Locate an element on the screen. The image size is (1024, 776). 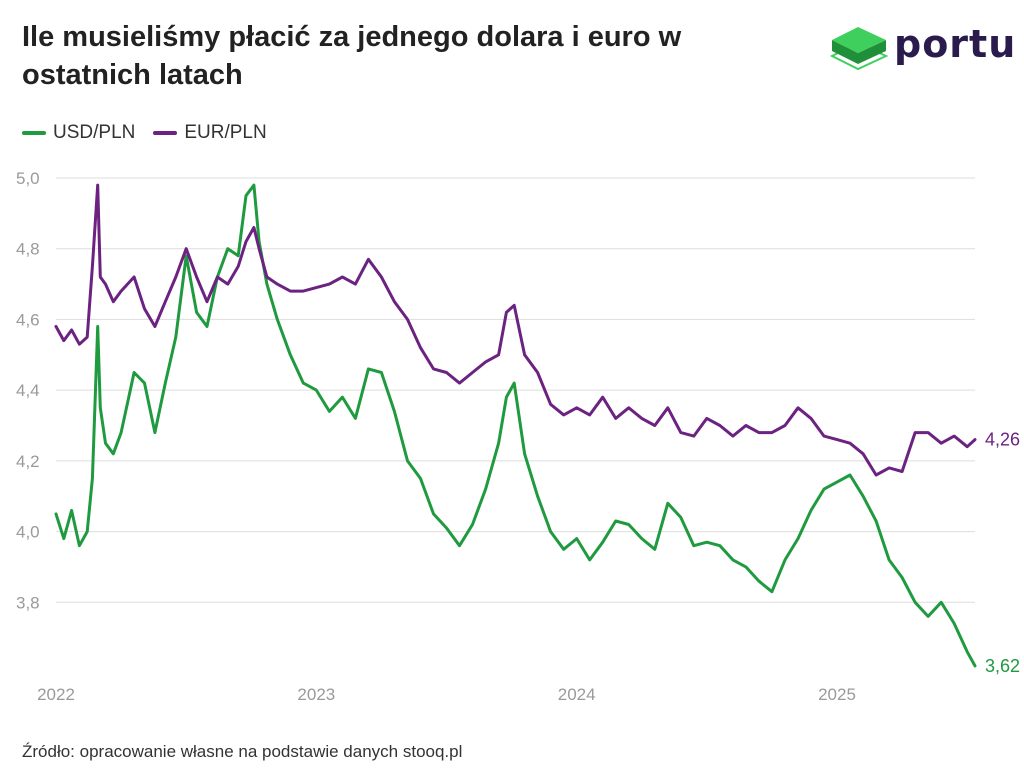
legend-item-usd: USD/PLN is located at coordinates (78, 133).